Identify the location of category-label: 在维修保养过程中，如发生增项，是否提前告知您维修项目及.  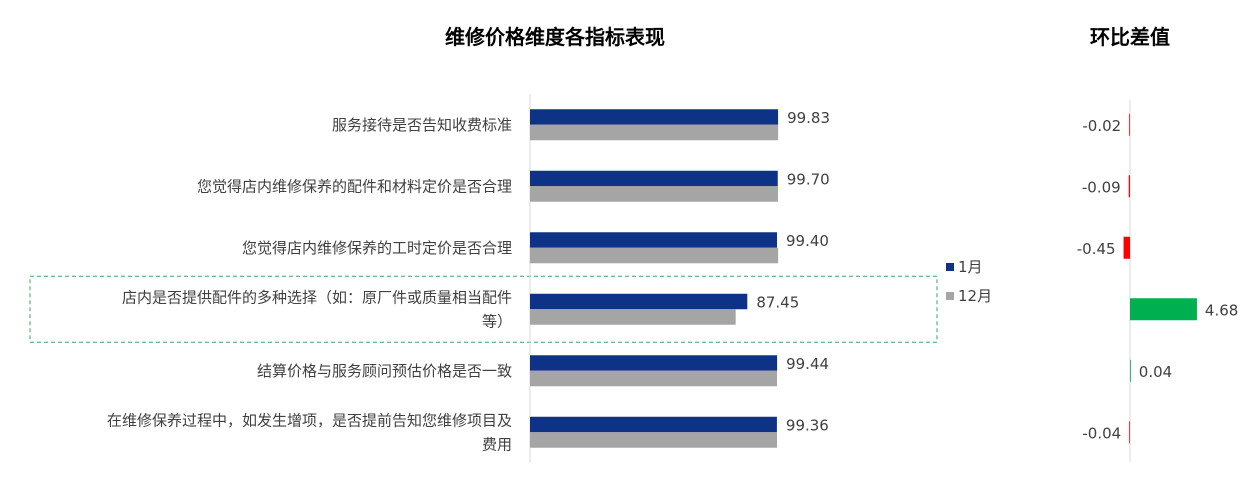
(309, 420).